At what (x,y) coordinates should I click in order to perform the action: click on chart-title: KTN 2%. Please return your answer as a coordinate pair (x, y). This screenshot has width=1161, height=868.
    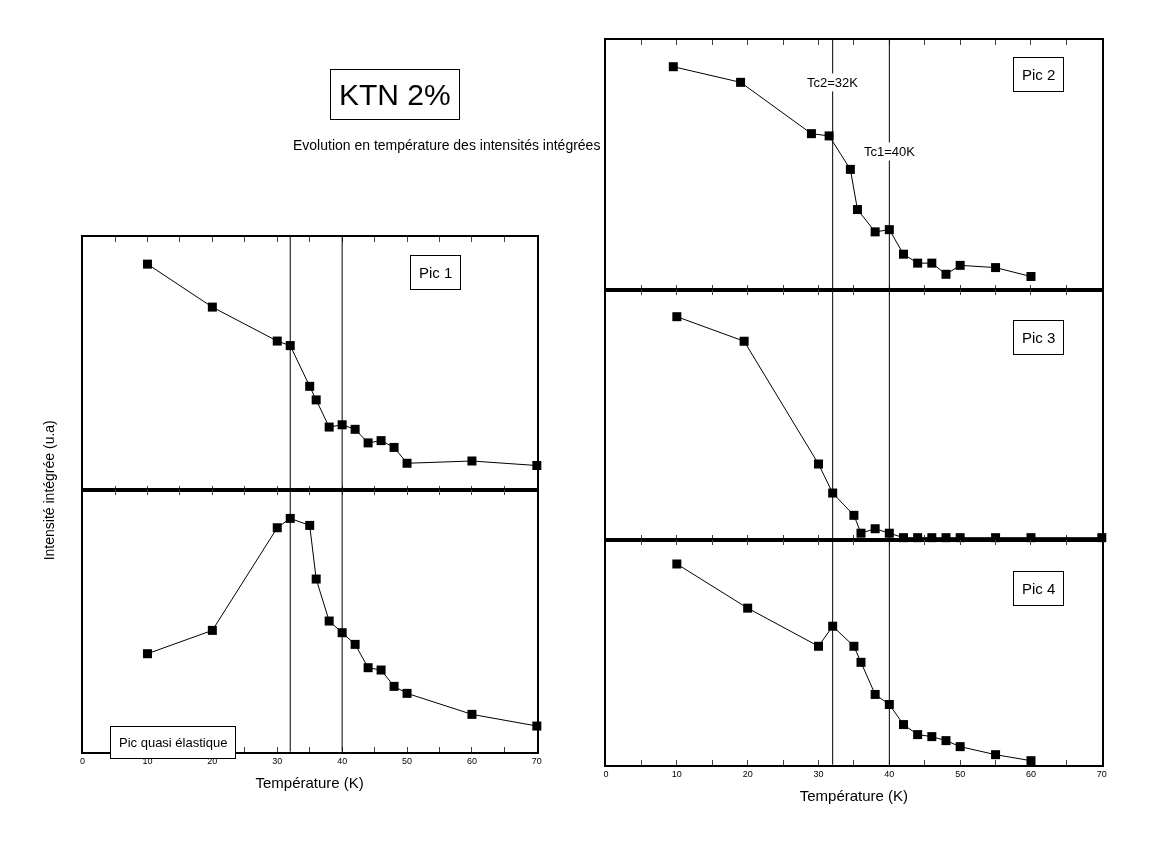
    Looking at the image, I should click on (395, 94).